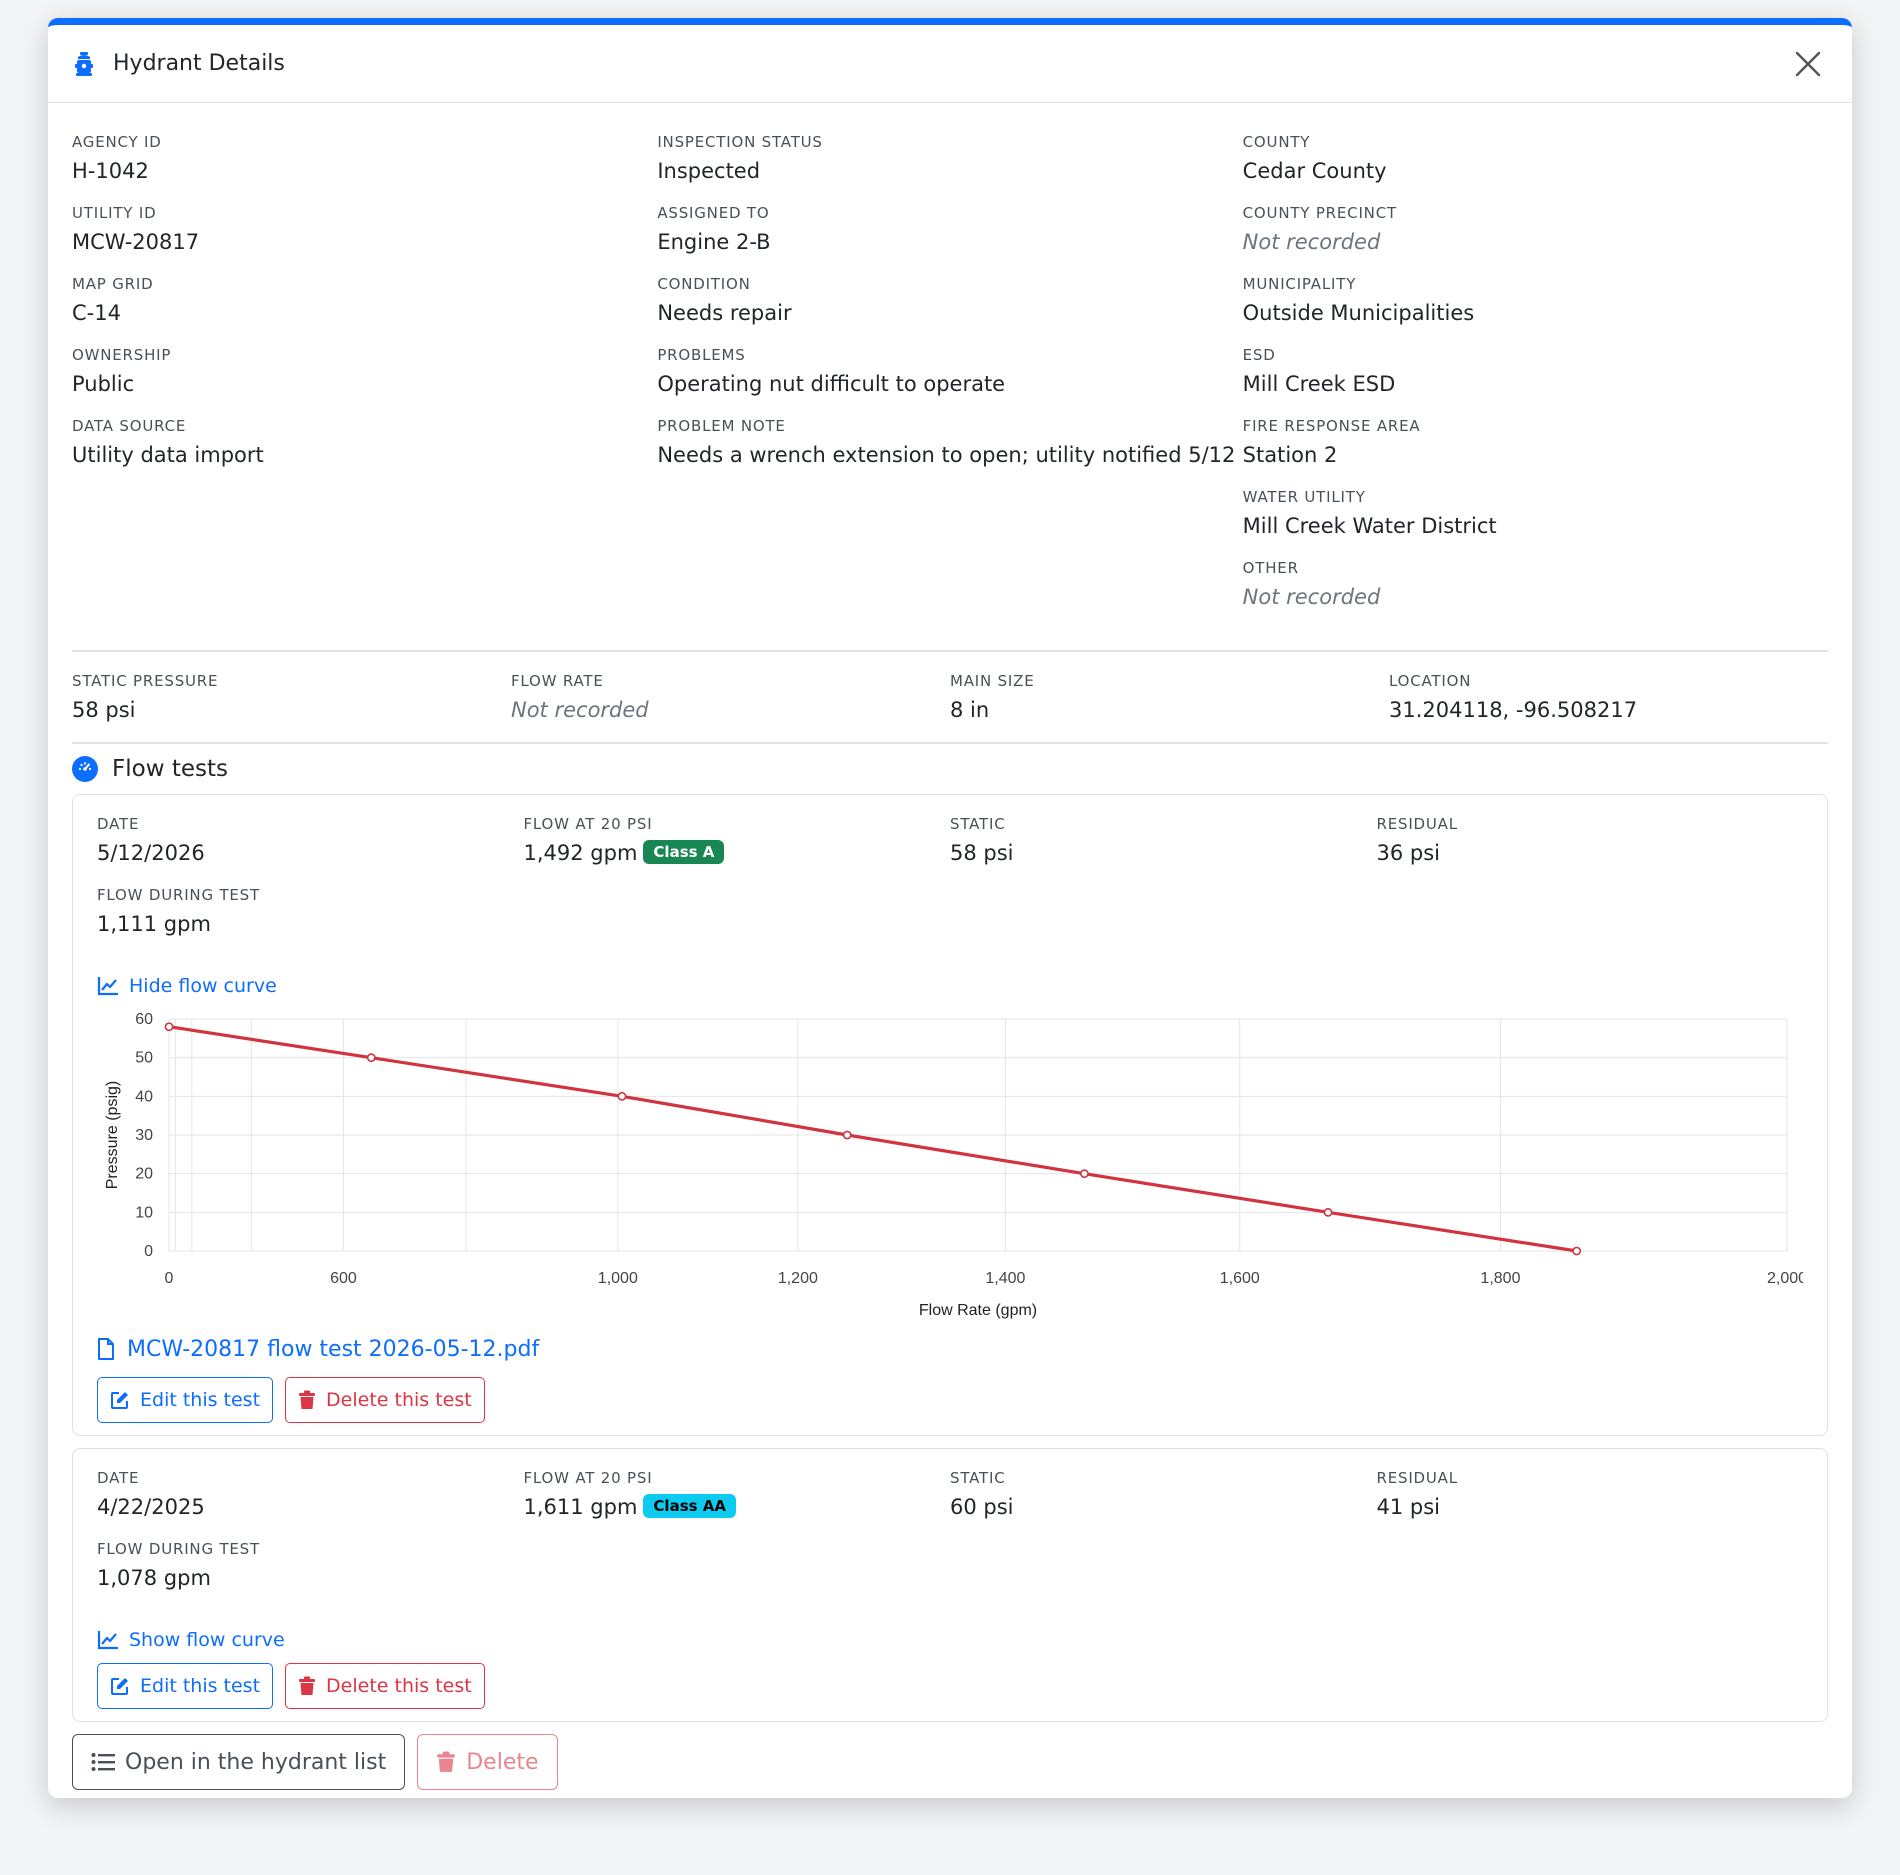 This screenshot has height=1875, width=1900. What do you see at coordinates (992, 681) in the screenshot?
I see `field-label: MAIN SIZE` at bounding box center [992, 681].